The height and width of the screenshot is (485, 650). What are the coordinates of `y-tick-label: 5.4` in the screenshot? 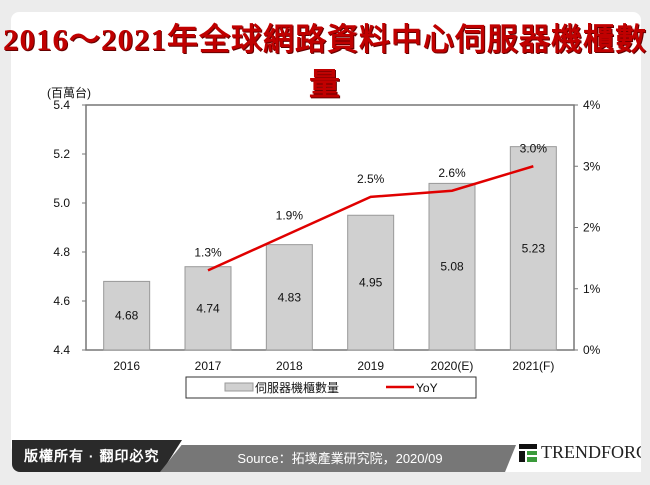 It's located at (61, 105).